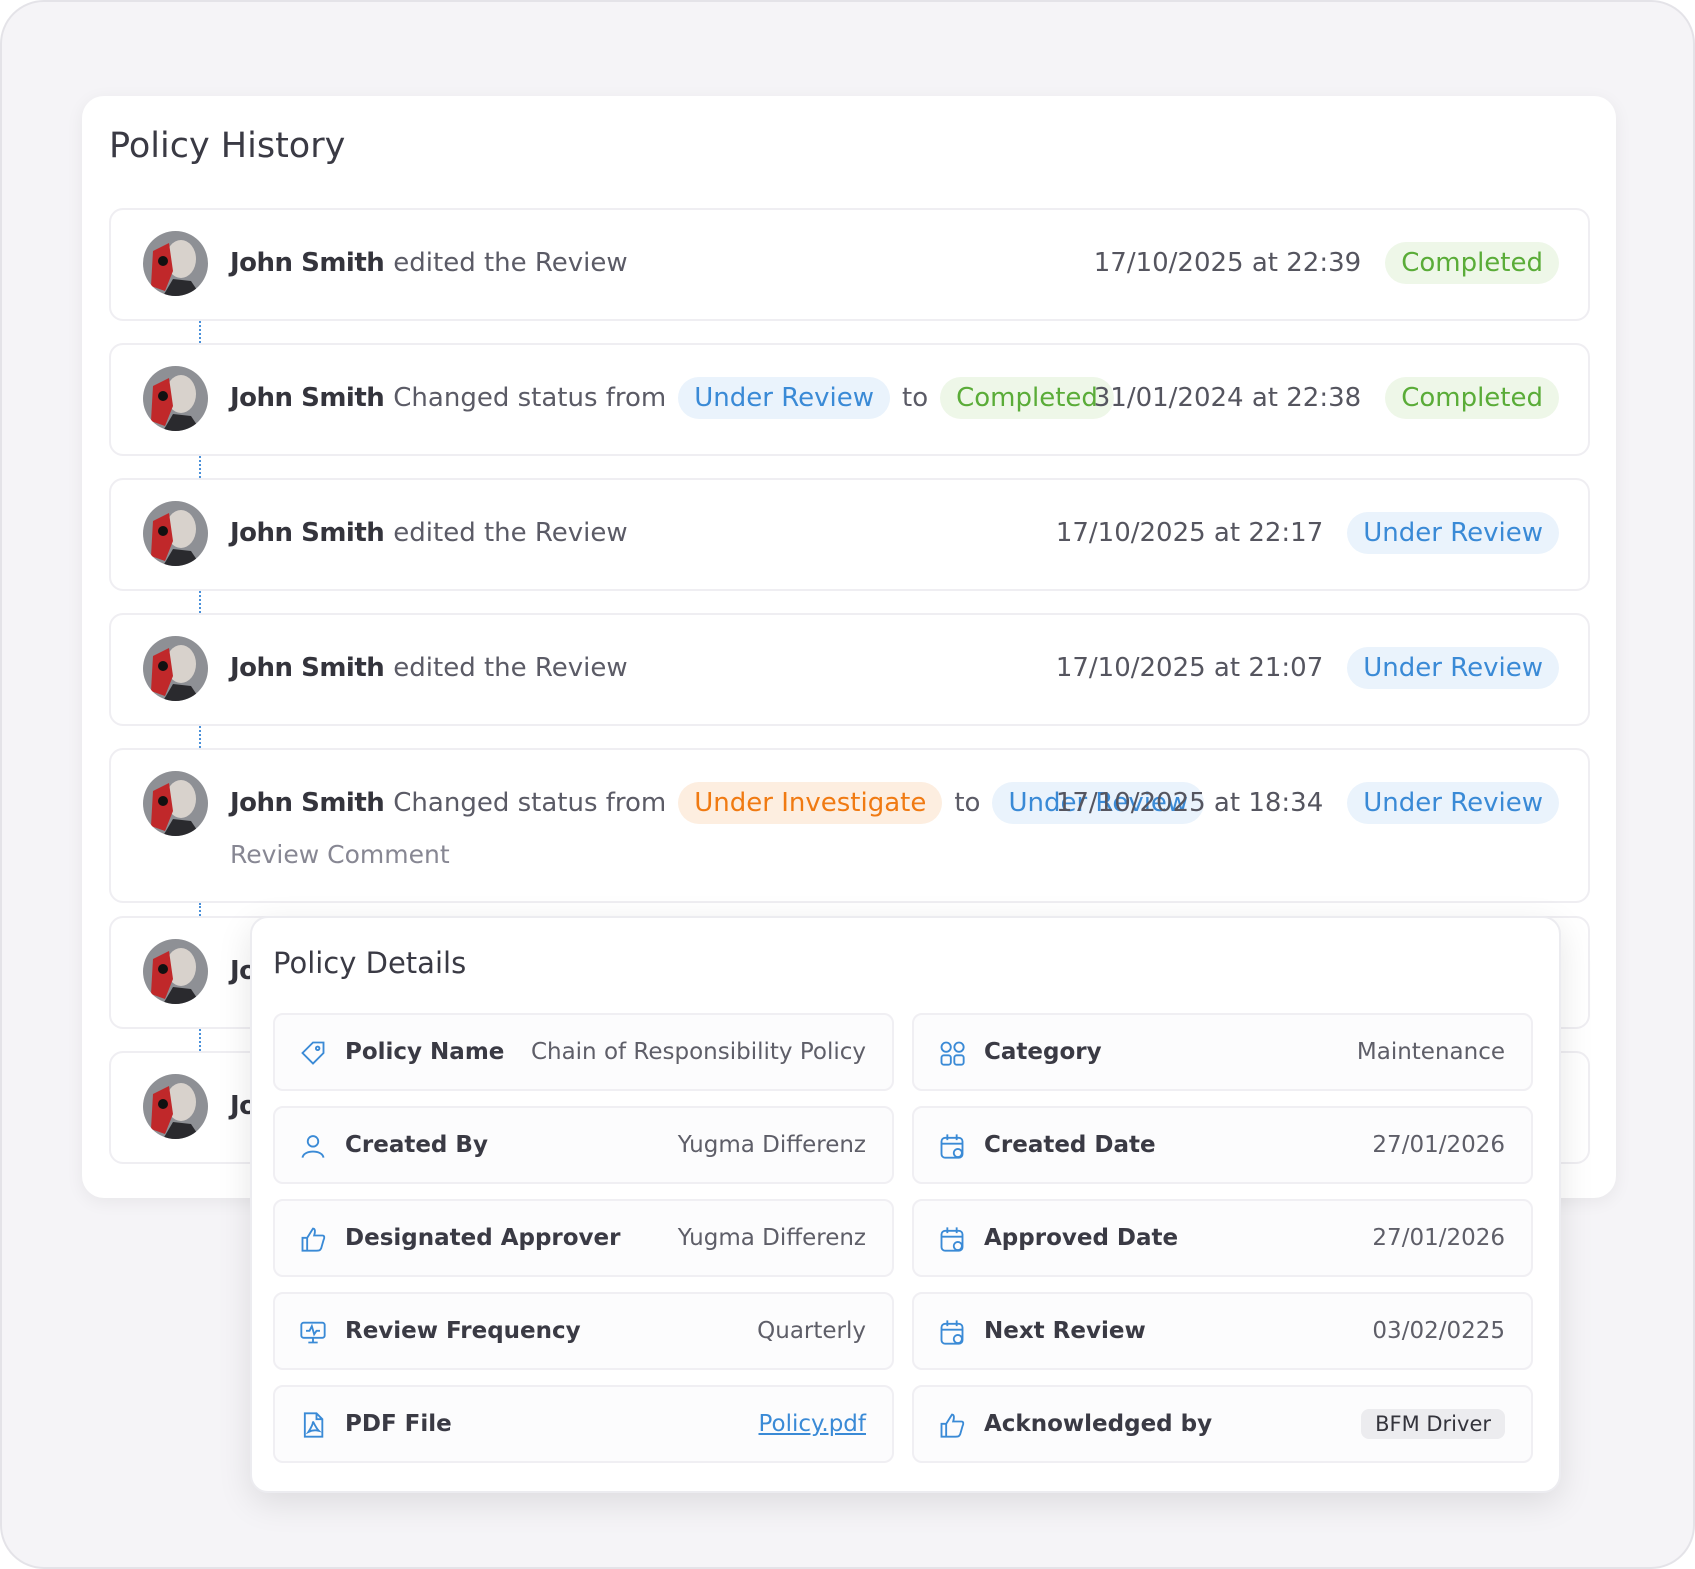  I want to click on field-label: Category, so click(1043, 1052).